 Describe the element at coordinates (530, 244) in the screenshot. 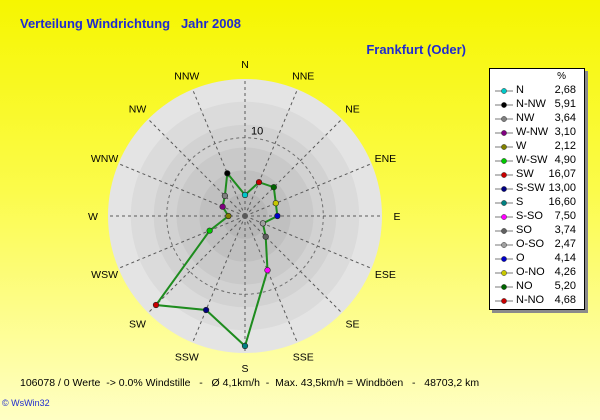

I see `legend-label: O-SO` at that location.